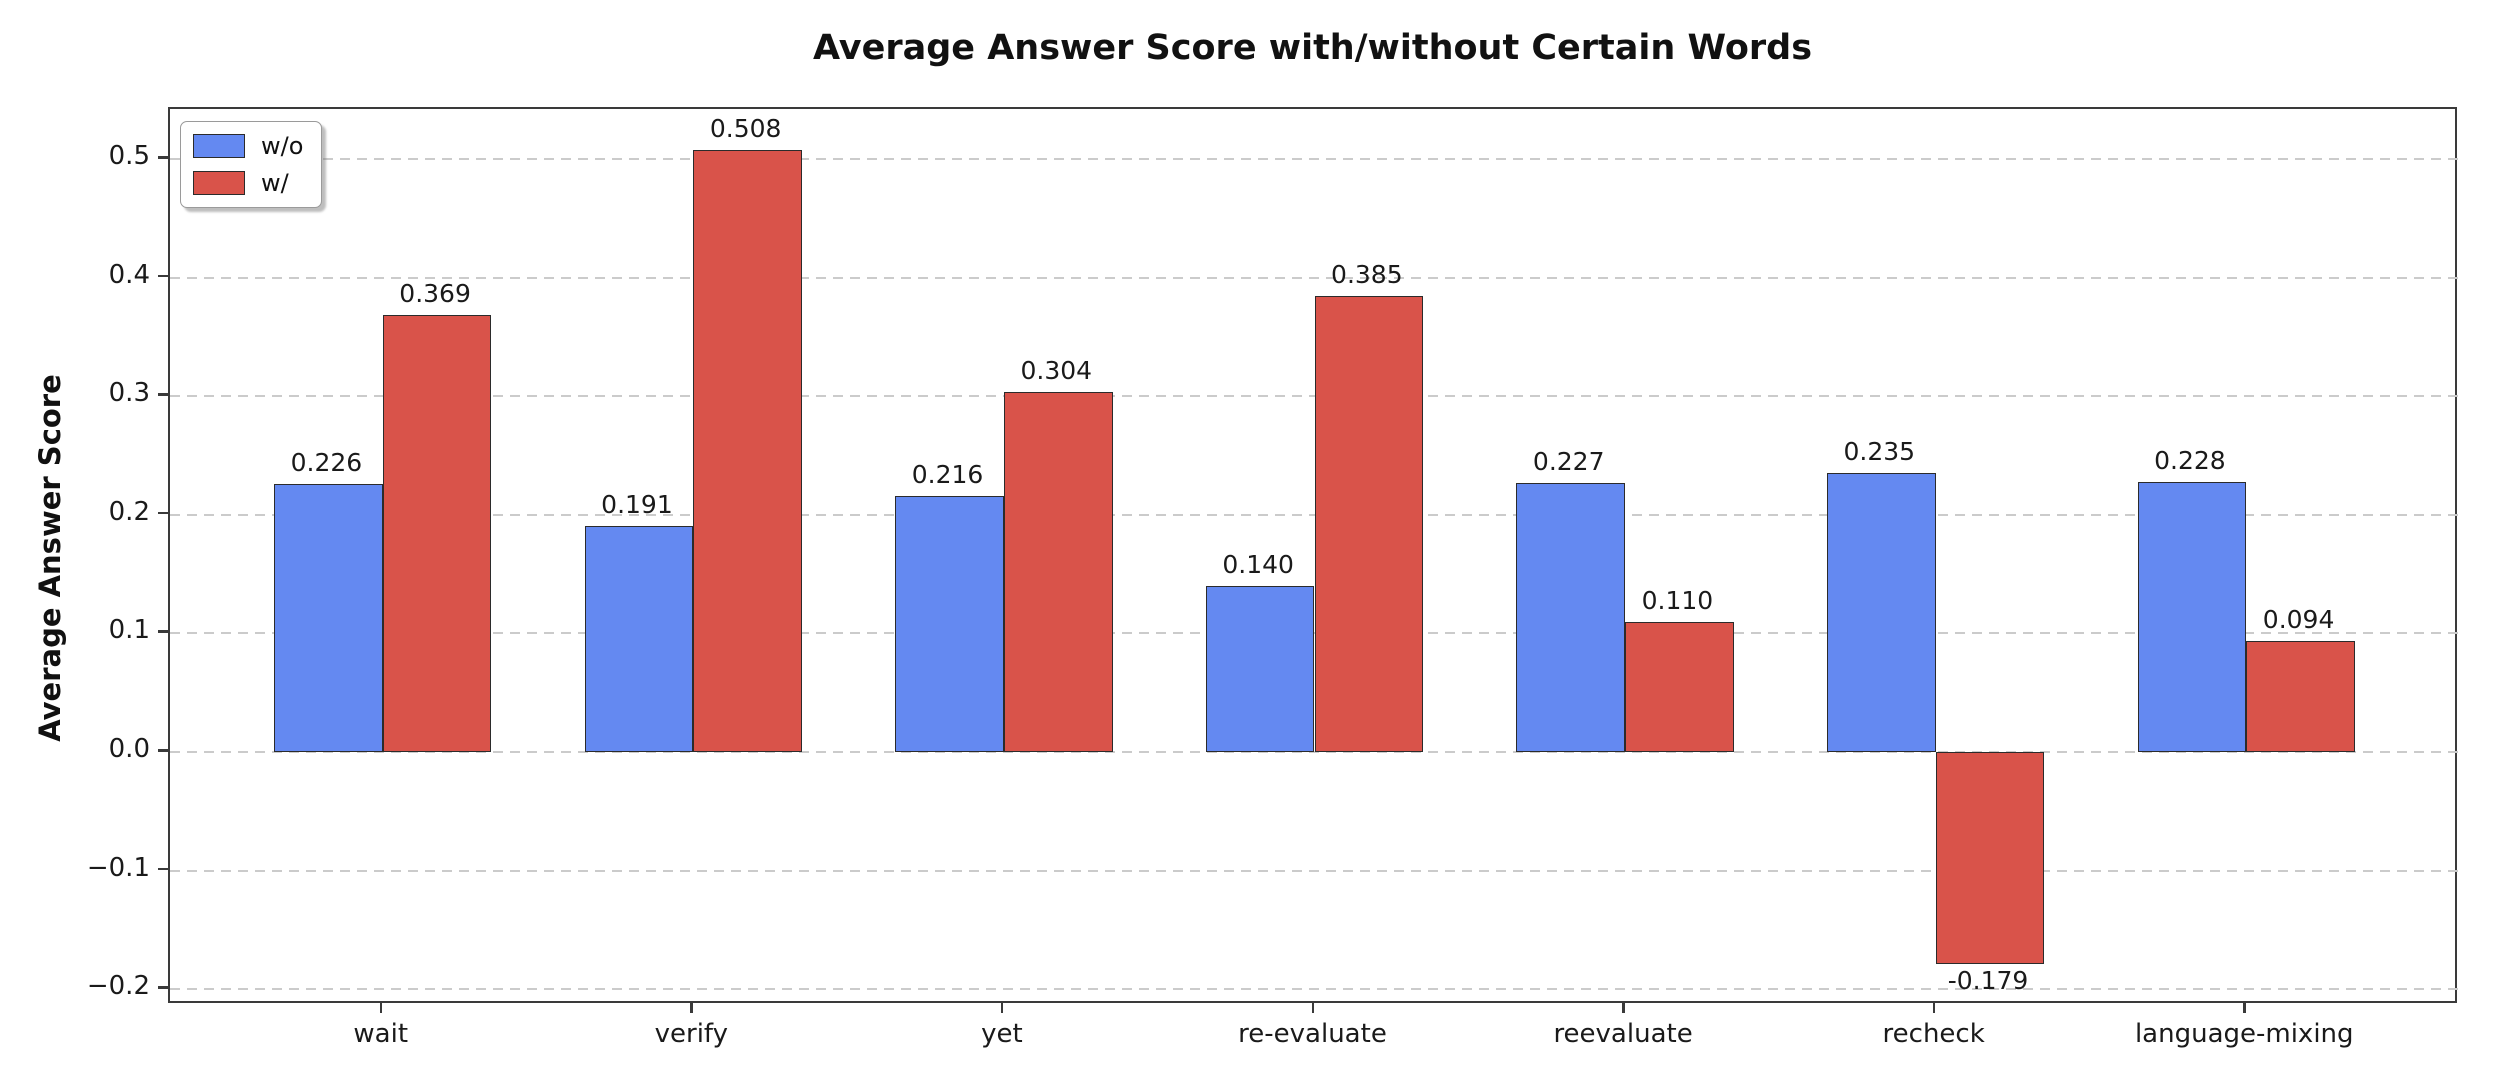  What do you see at coordinates (129, 393) in the screenshot?
I see `y-tick-label: 0.3` at bounding box center [129, 393].